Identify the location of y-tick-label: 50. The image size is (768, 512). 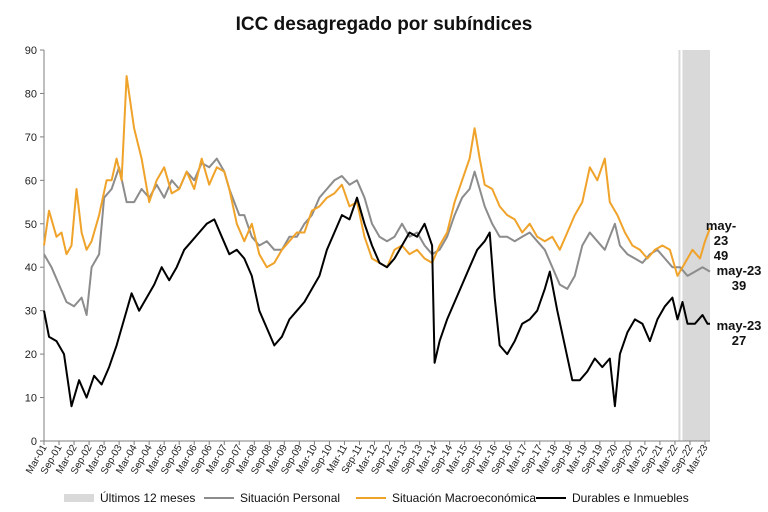
(31, 225).